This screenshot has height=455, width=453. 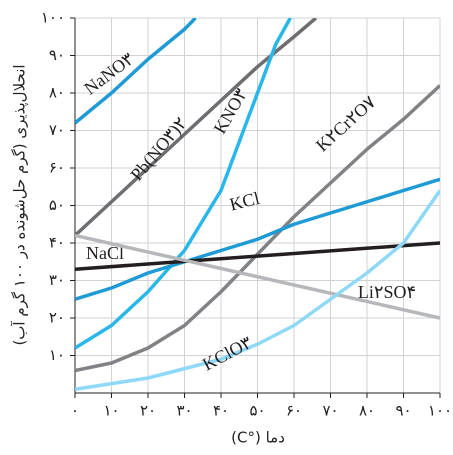 What do you see at coordinates (257, 411) in the screenshot?
I see `x-tick-label: ۵۰` at bounding box center [257, 411].